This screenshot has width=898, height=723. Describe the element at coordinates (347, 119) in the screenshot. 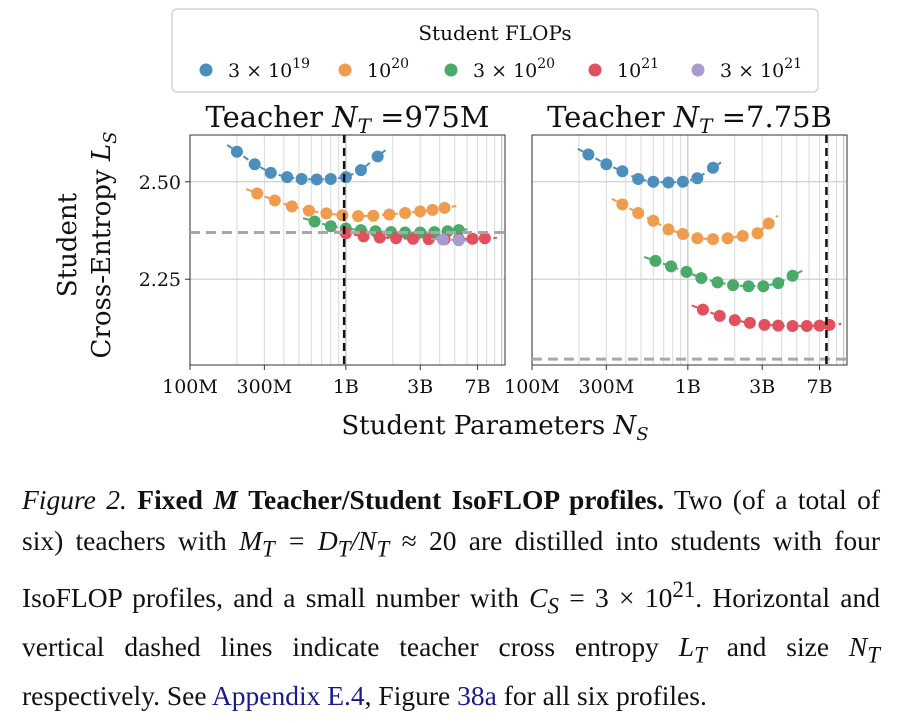

I see `panel-title: Teacher NT =975M` at that location.